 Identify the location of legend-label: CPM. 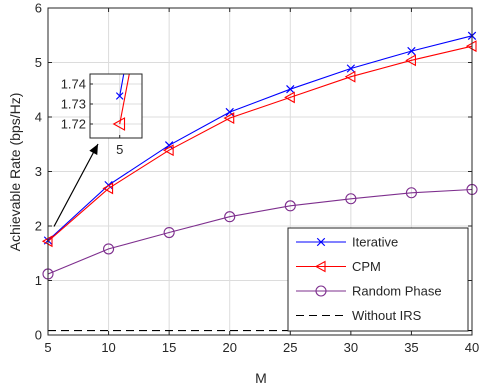
(366, 266).